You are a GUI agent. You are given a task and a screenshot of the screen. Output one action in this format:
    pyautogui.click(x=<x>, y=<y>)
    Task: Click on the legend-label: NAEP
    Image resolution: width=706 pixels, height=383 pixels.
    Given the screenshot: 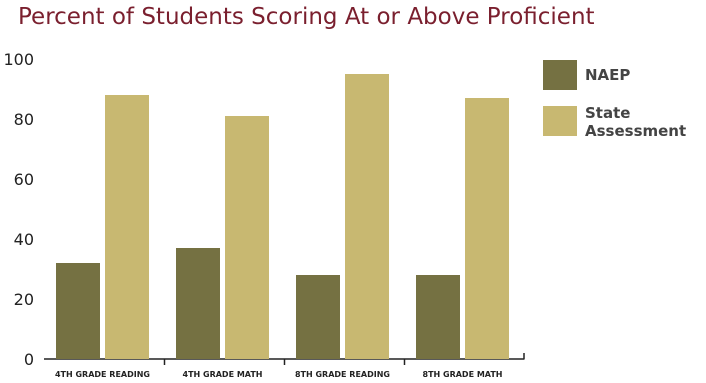 What is the action you would take?
    pyautogui.click(x=607, y=75)
    